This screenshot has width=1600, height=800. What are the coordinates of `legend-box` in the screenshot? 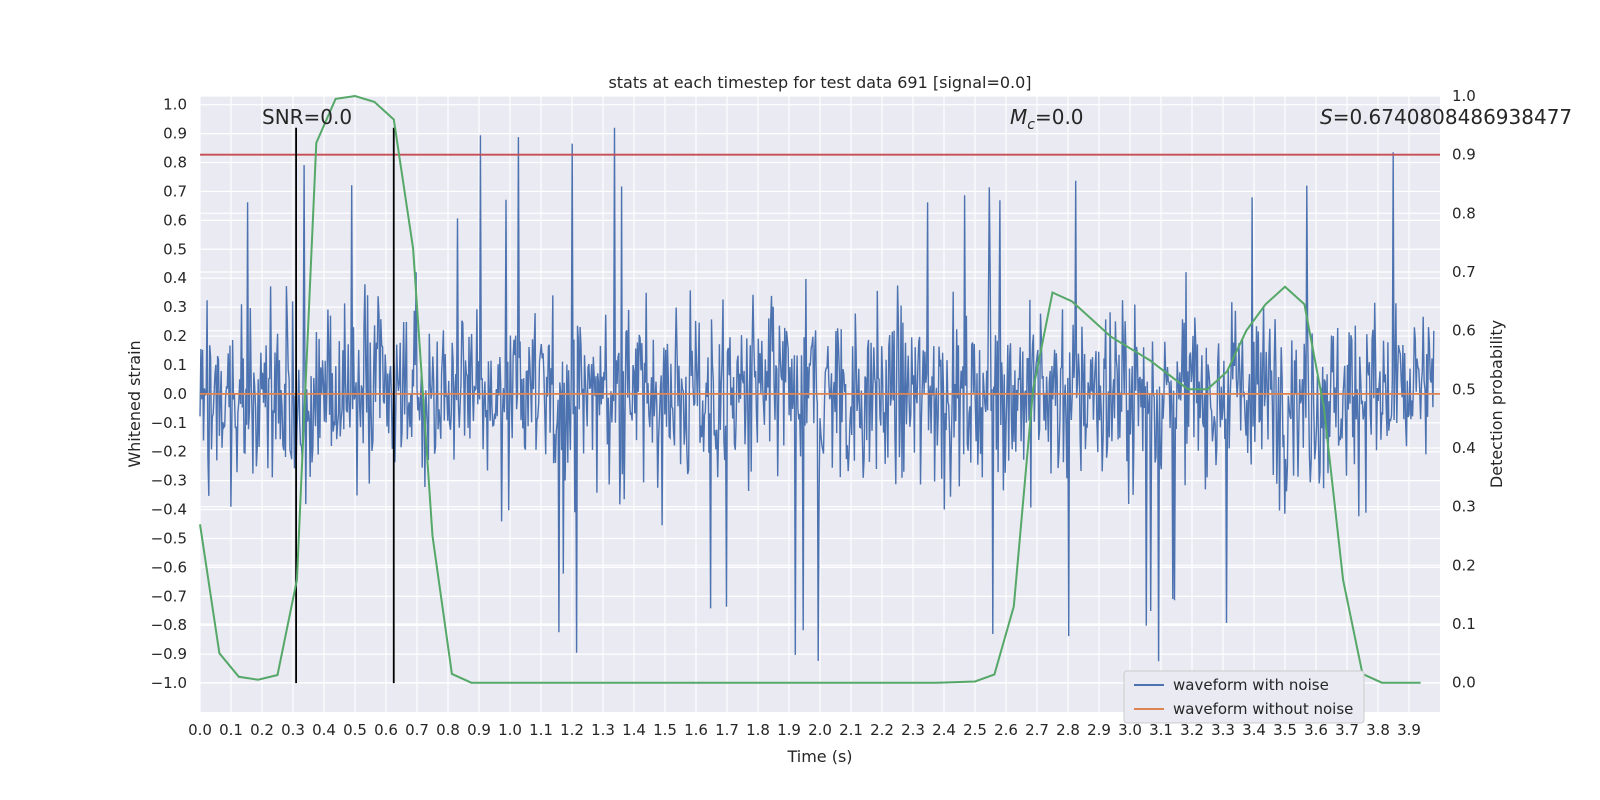 It's located at (1244, 697).